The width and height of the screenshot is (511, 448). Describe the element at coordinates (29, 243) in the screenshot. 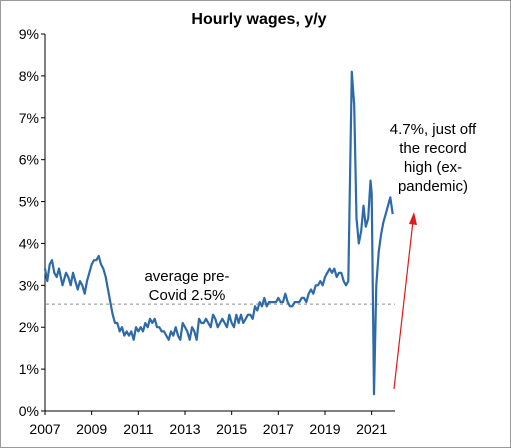

I see `y-tick-label: 4%` at that location.